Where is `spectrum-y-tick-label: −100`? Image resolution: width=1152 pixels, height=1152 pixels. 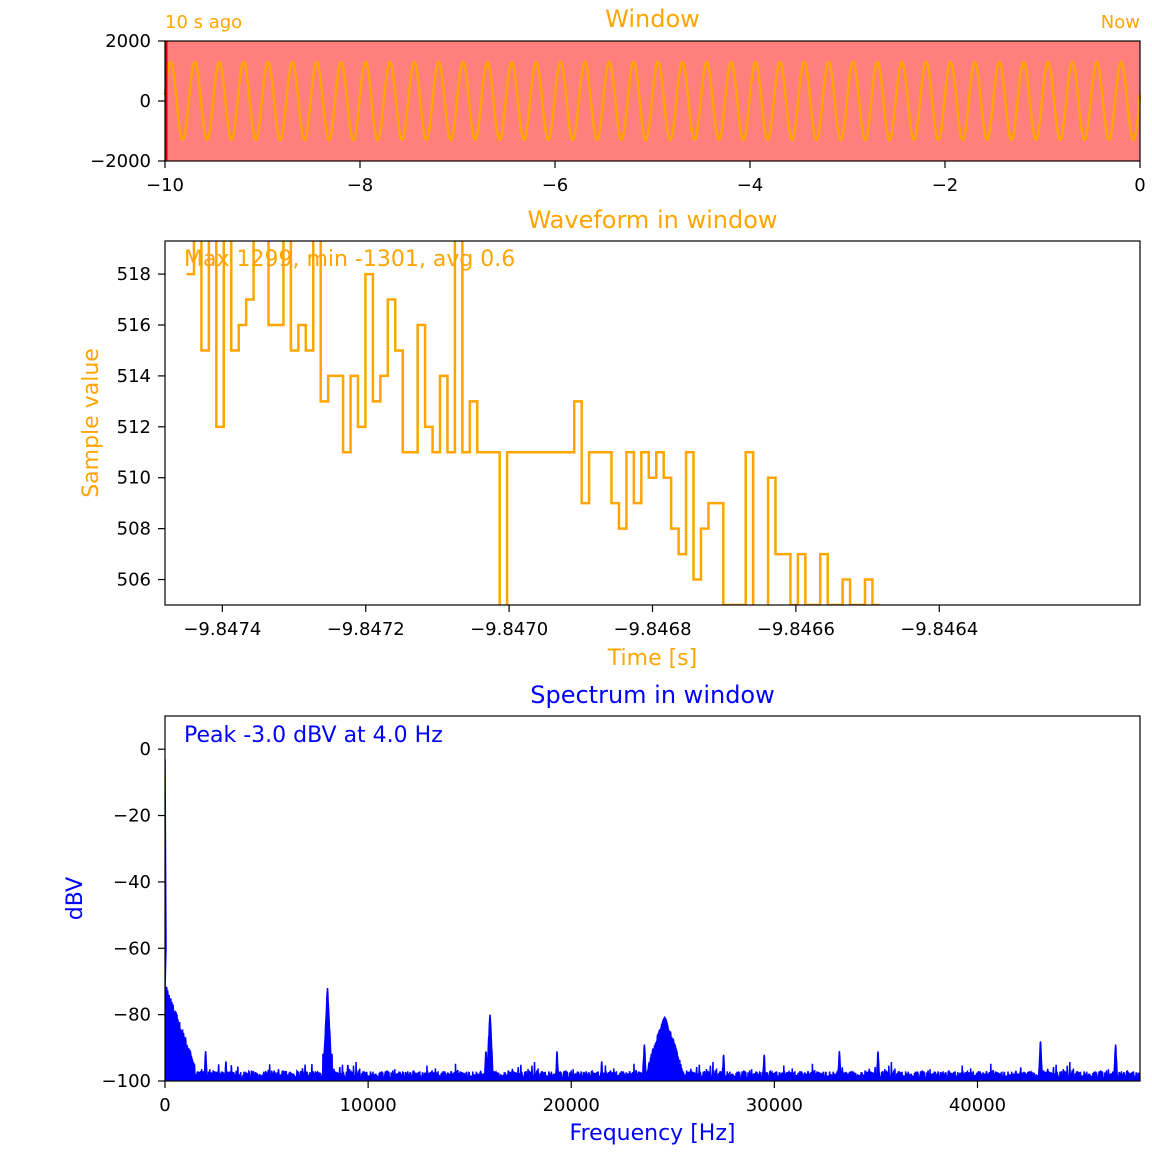
spectrum-y-tick-label: −100 is located at coordinates (126, 1081).